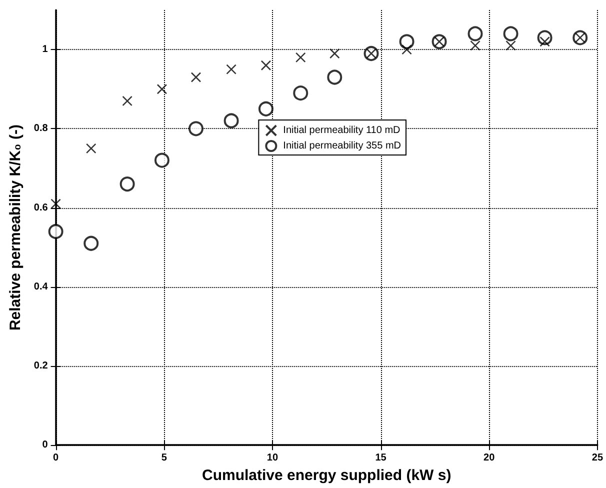 The image size is (606, 488). I want to click on x-tick-label: 15, so click(381, 458).